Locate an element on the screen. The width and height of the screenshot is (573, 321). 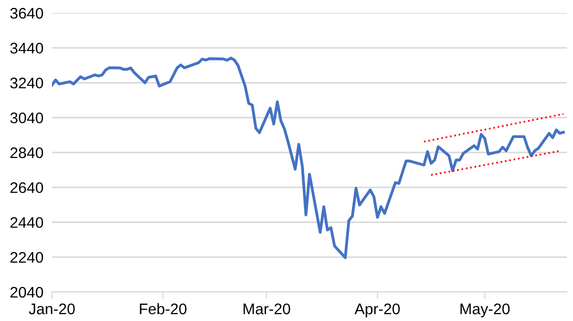
x-tick-label: Jan-20 is located at coordinates (51, 309).